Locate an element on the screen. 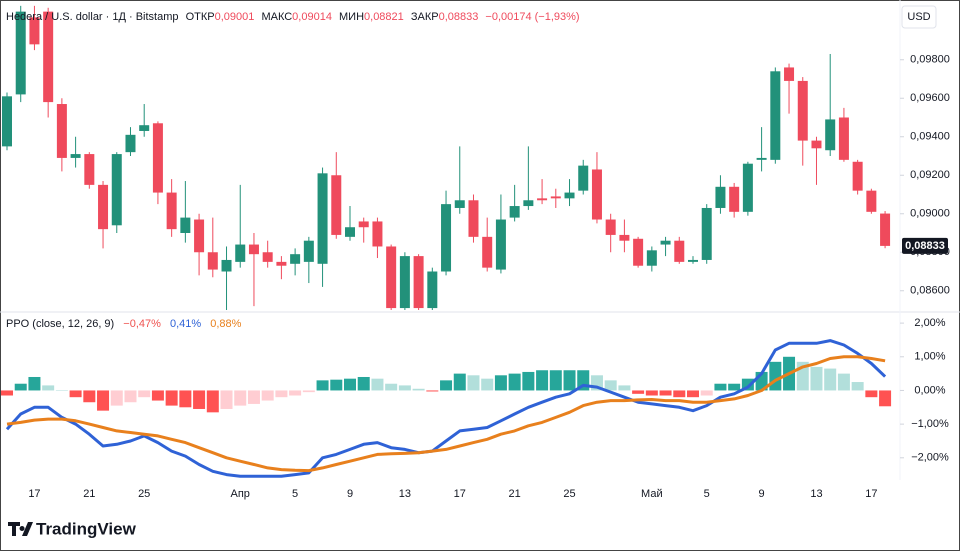  x-tick-label: 25 is located at coordinates (144, 494).